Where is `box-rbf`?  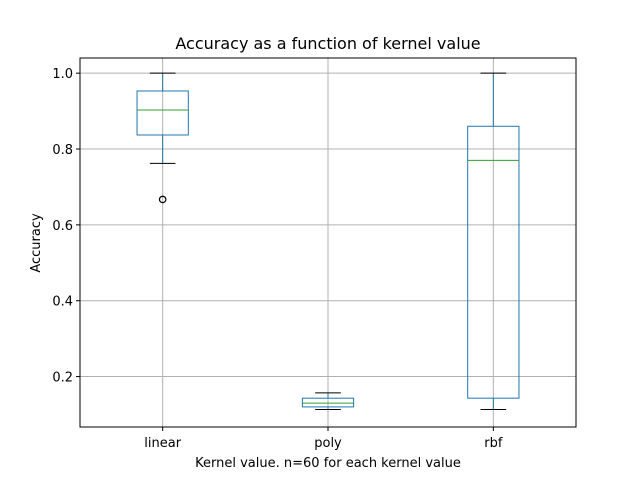 box-rbf is located at coordinates (493, 241).